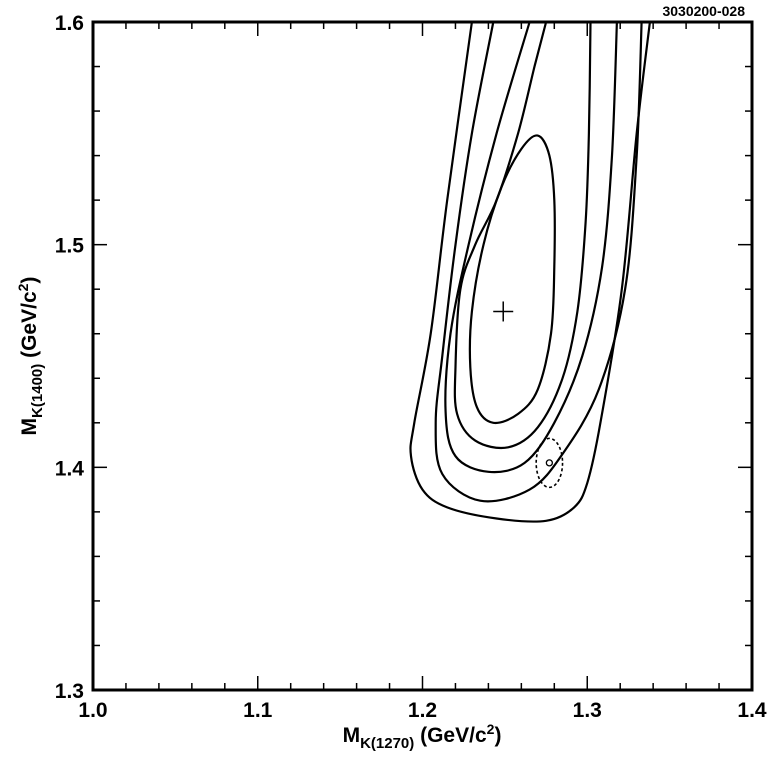  I want to click on y-tick-label: 1.6, so click(69, 23).